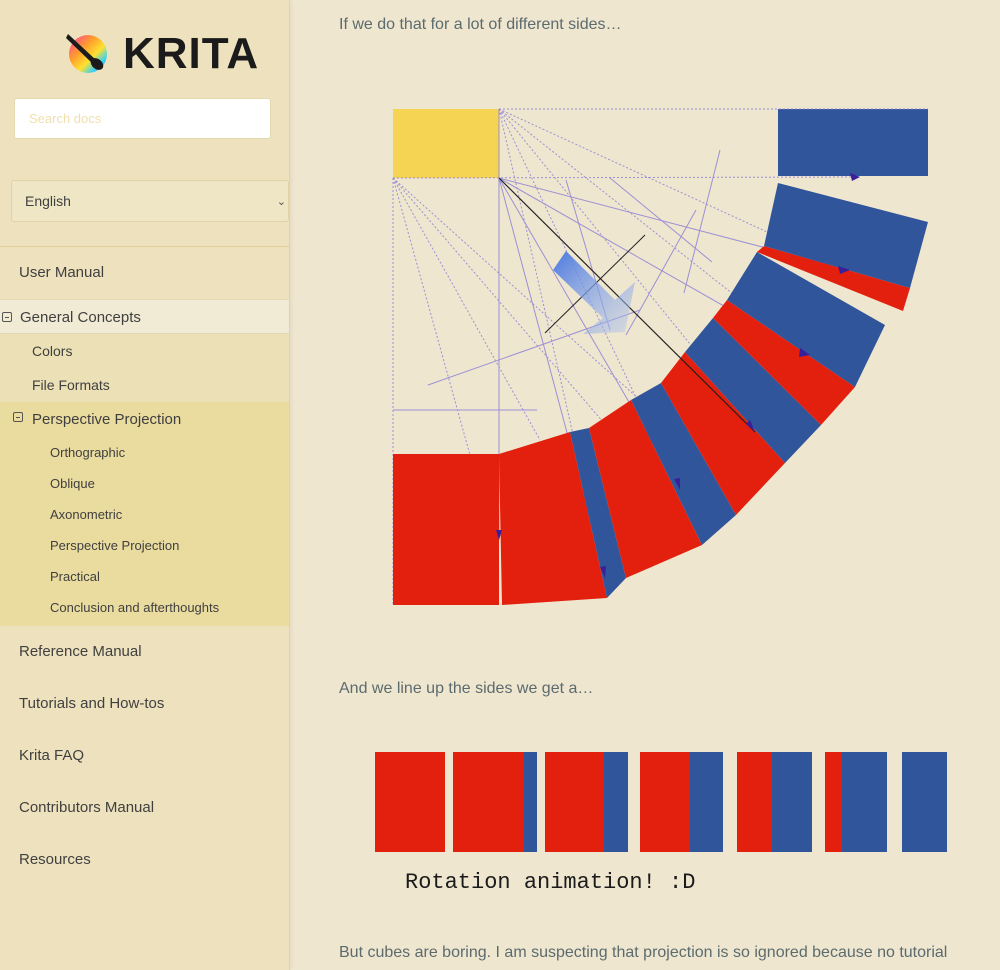 The height and width of the screenshot is (970, 1000). Describe the element at coordinates (88, 452) in the screenshot. I see `nav-item-orthographic: Orthographic` at that location.